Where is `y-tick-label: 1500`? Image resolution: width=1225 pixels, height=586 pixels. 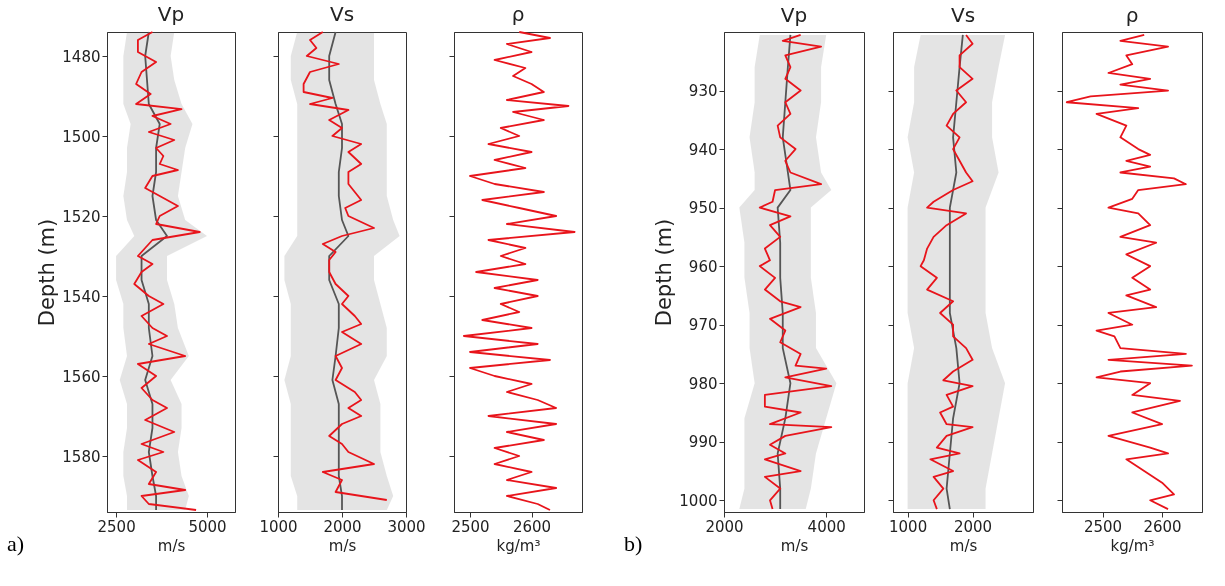 y-tick-label: 1500 is located at coordinates (81, 136).